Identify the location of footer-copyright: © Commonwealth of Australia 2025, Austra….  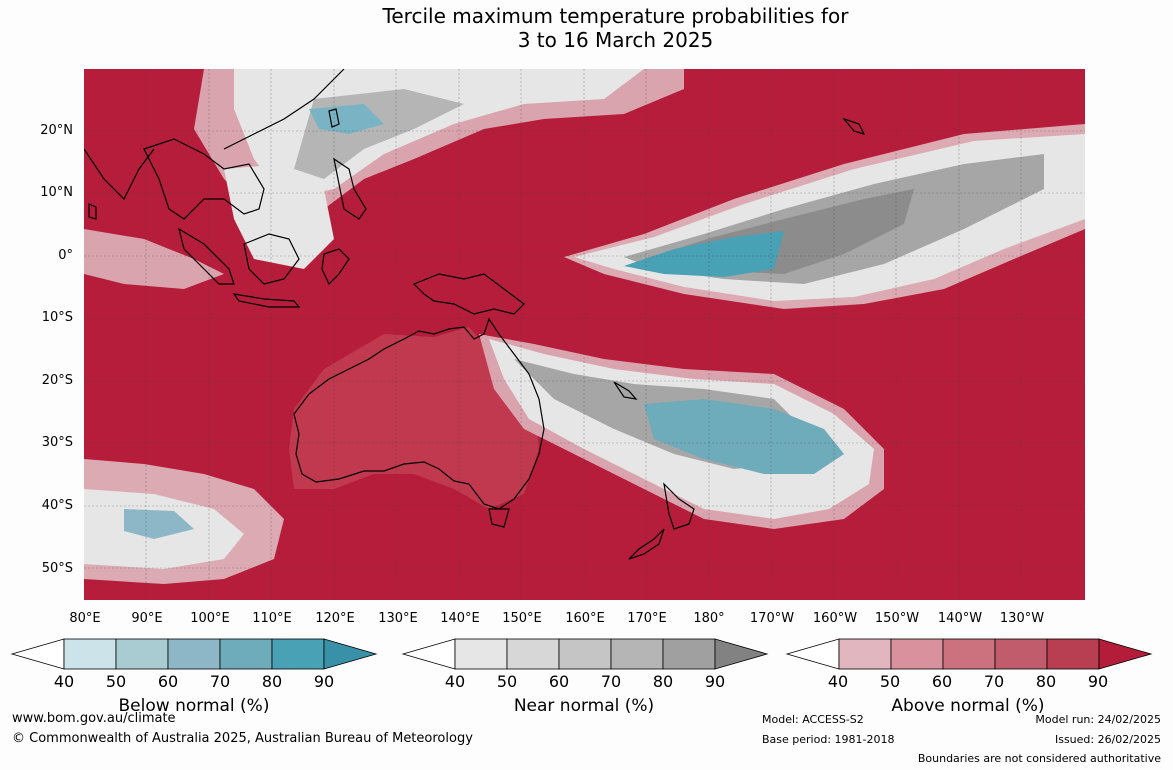
(242, 738).